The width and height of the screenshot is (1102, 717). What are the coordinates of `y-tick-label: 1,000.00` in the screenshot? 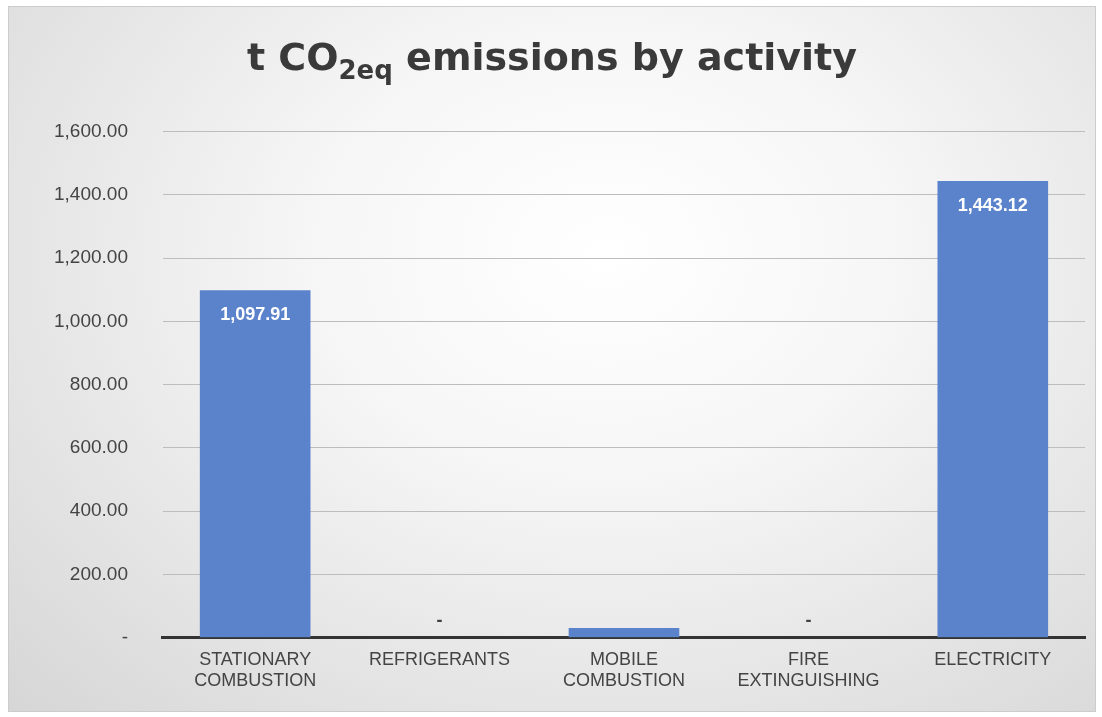 It's located at (90, 320).